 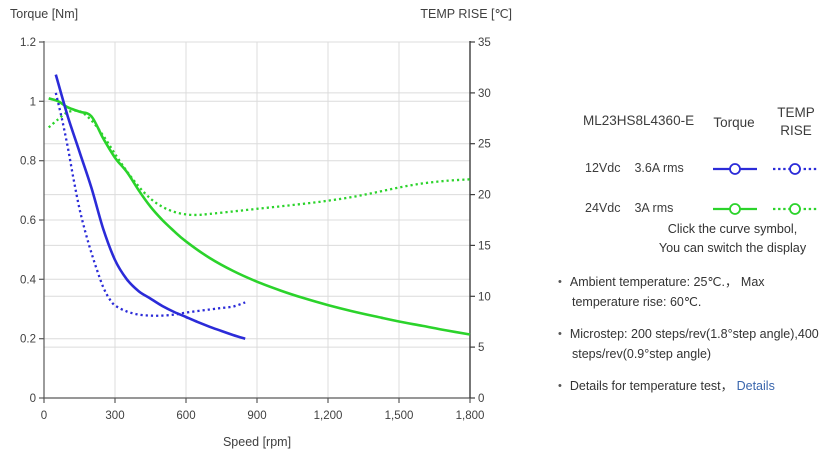 I want to click on left-axis-title: Torque [Nm], so click(x=44, y=14).